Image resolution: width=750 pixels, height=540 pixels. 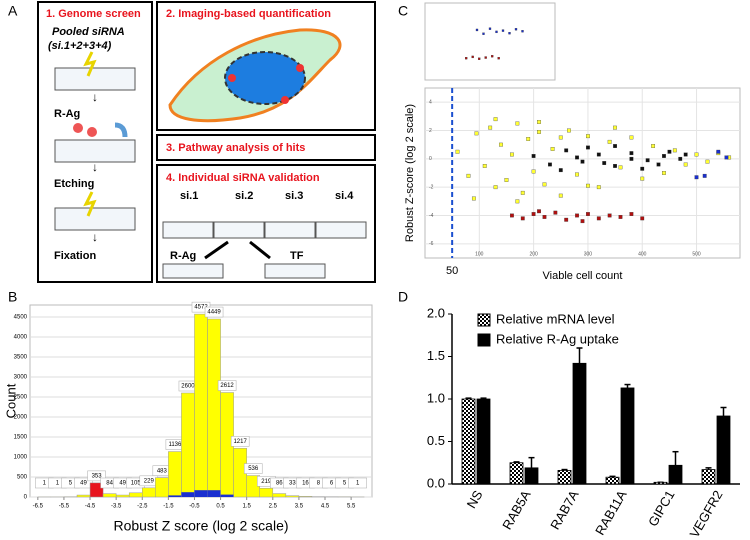 I want to click on y-tick-label: -2, so click(x=431, y=187).